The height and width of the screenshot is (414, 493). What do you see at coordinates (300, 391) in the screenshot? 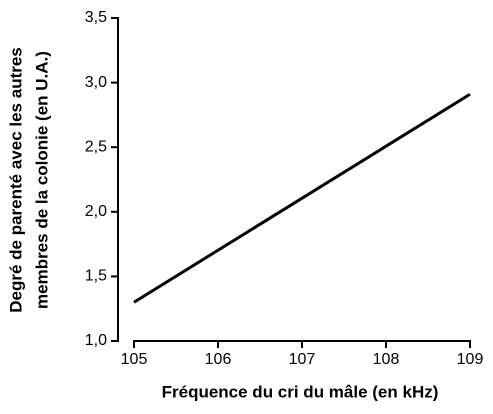
I see `x-axis-title: Fréquence du cri du mâle (en kHz)` at bounding box center [300, 391].